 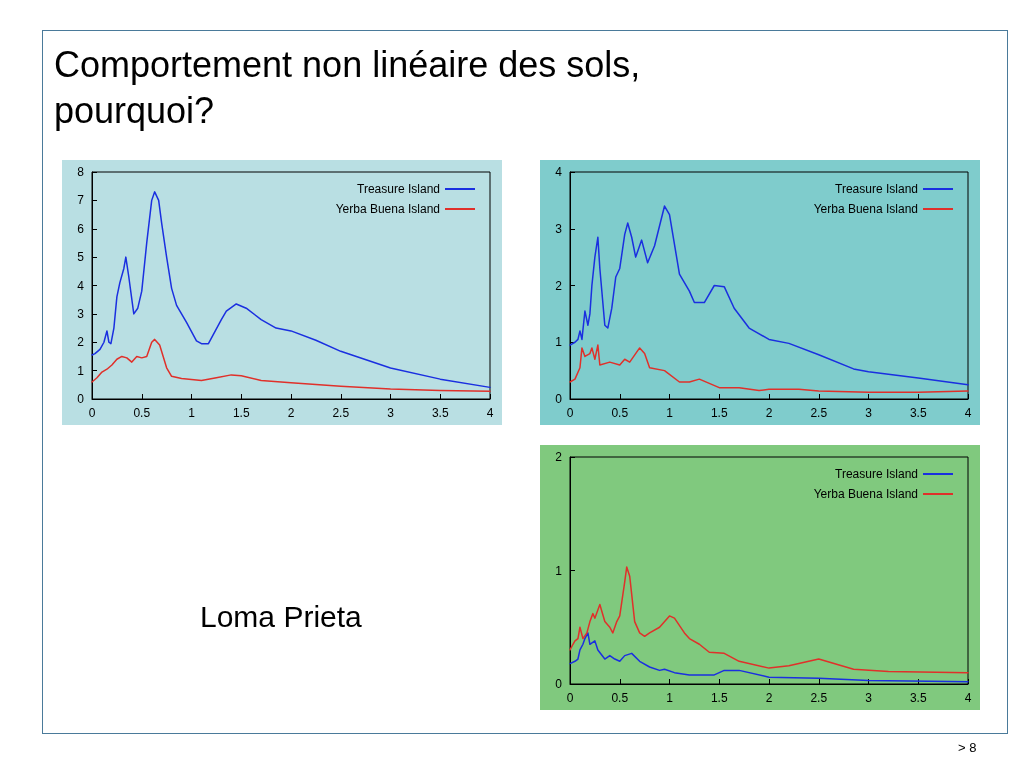 I want to click on text: > 8, so click(x=967, y=747).